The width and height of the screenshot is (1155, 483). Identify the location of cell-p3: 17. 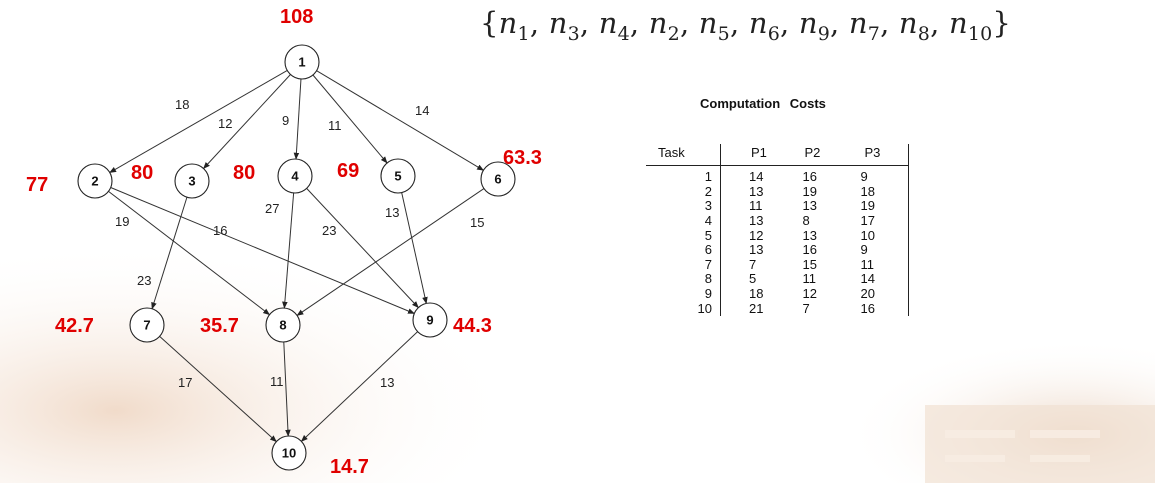
(879, 221).